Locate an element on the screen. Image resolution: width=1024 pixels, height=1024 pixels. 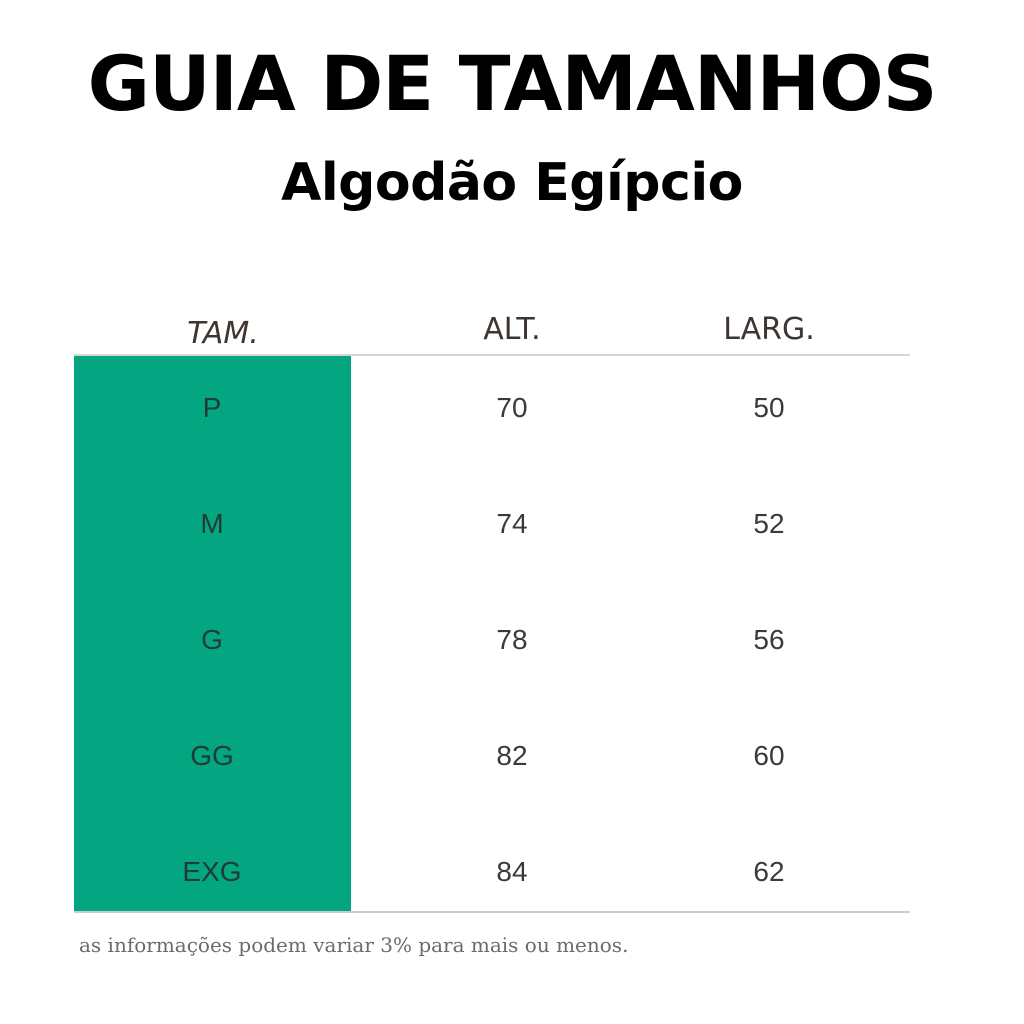
table-header: TAM. ALT. LARG. is located at coordinates (492, 327).